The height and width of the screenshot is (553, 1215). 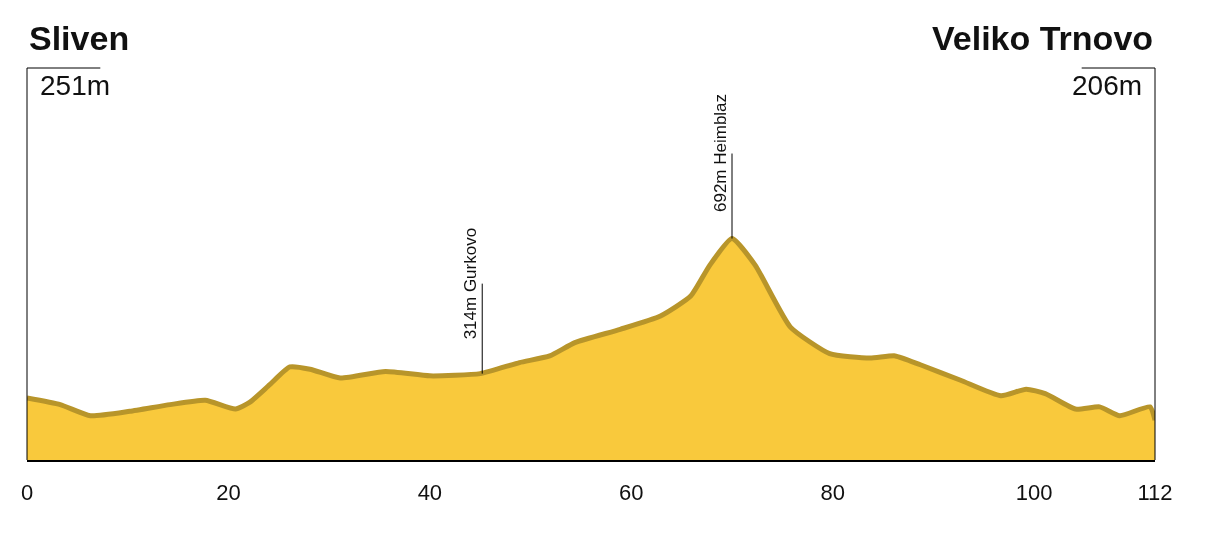 What do you see at coordinates (228, 493) in the screenshot?
I see `x-tick-label: 20` at bounding box center [228, 493].